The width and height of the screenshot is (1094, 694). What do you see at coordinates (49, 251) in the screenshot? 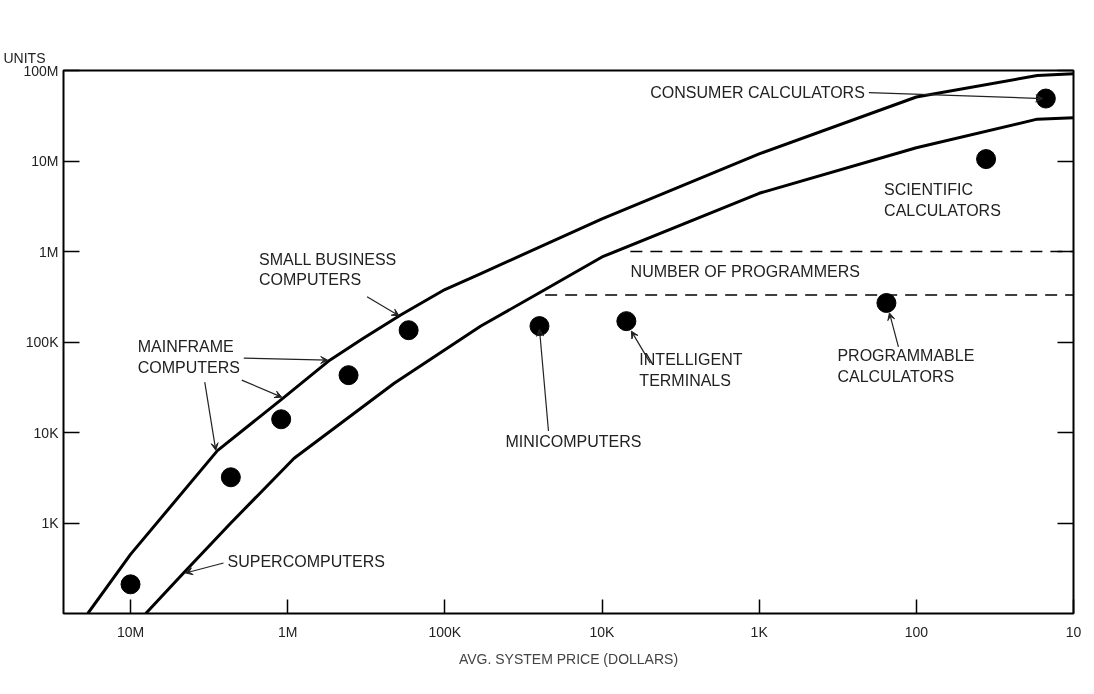
I see `y-tick-label: 1M` at bounding box center [49, 251].